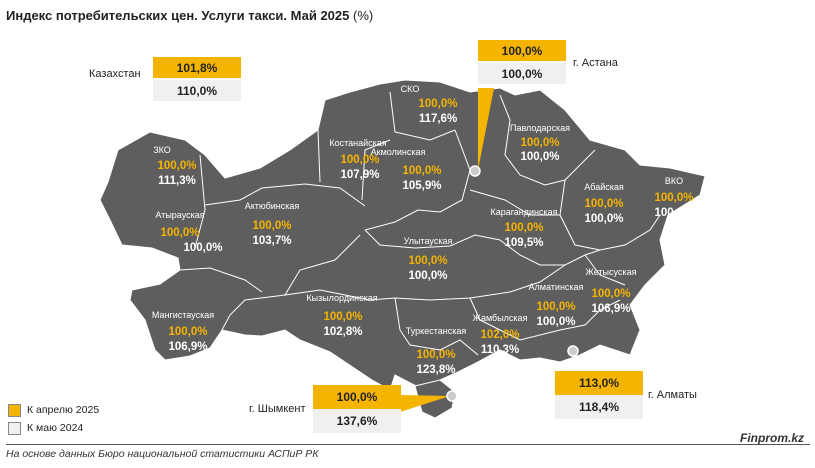 This screenshot has height=468, width=815. What do you see at coordinates (398, 152) in the screenshot?
I see `region-name: Акмолинская` at bounding box center [398, 152].